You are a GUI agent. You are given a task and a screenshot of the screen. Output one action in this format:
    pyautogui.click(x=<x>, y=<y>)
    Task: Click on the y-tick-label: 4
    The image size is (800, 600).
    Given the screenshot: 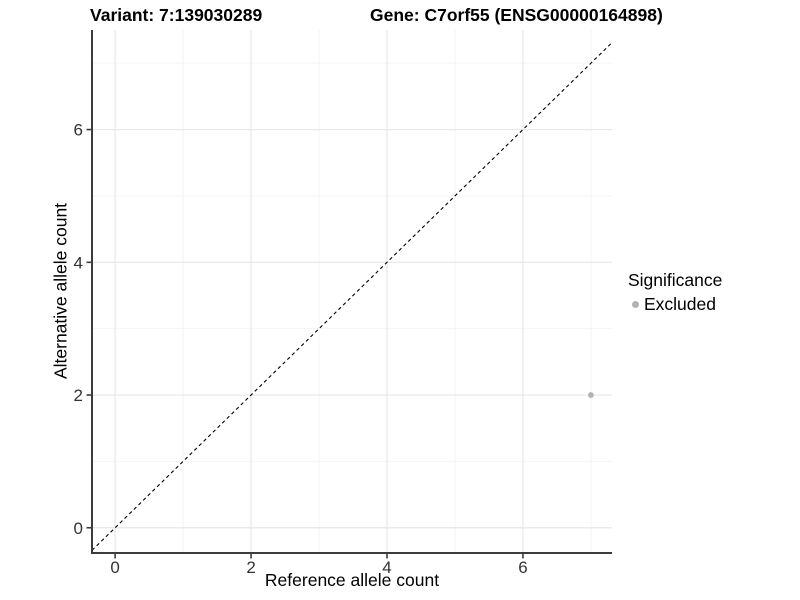 What is the action you would take?
    pyautogui.click(x=78, y=262)
    